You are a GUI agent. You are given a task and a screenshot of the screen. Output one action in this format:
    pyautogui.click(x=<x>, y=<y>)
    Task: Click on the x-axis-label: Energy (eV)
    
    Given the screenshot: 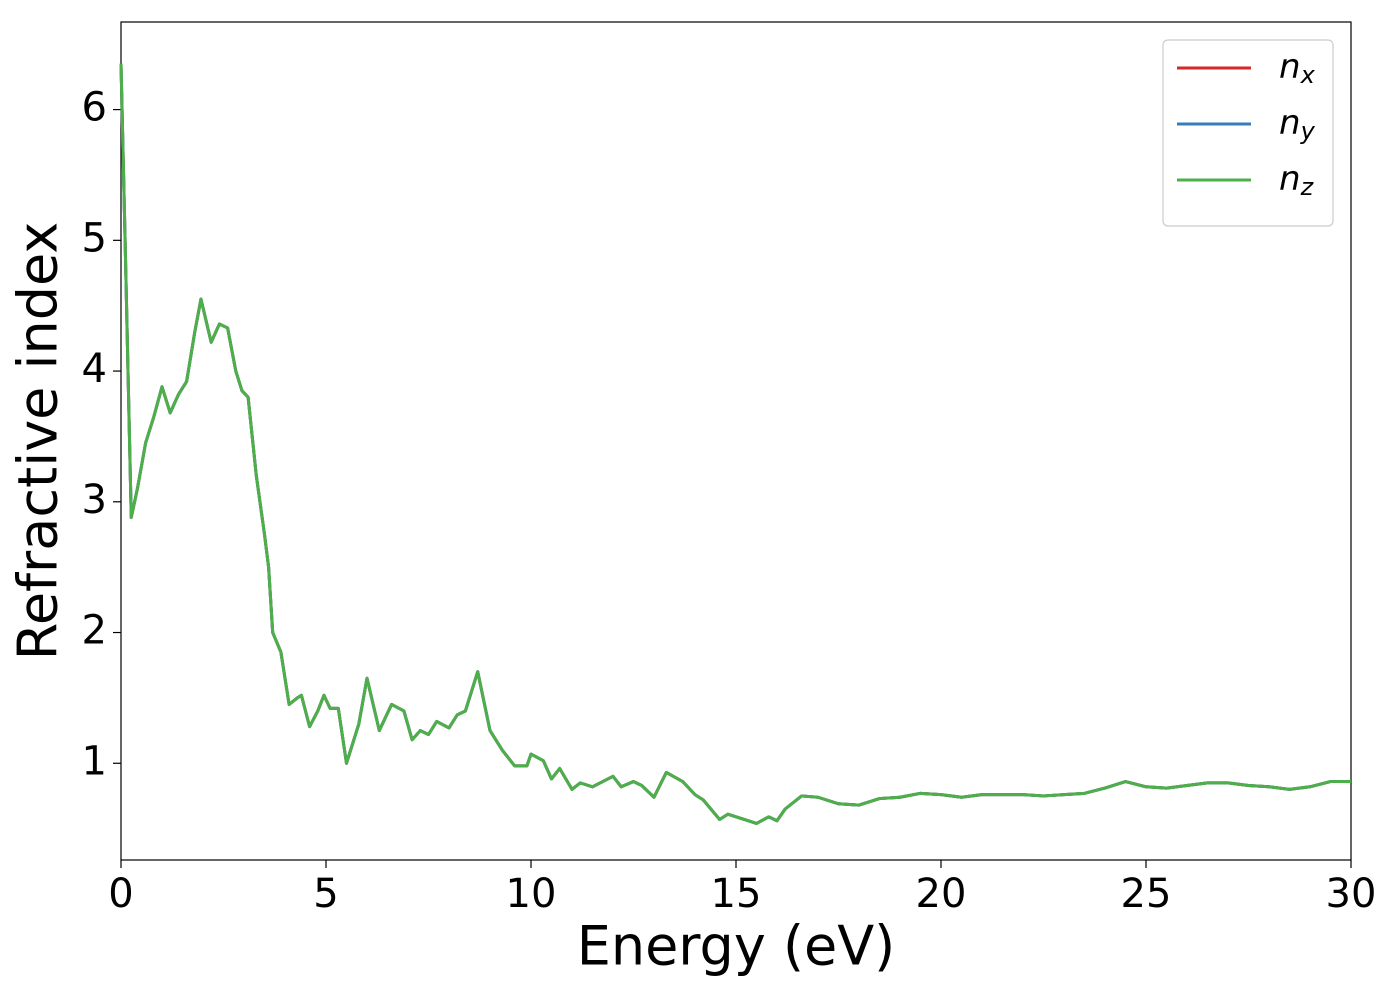 What is the action you would take?
    pyautogui.click(x=736, y=946)
    